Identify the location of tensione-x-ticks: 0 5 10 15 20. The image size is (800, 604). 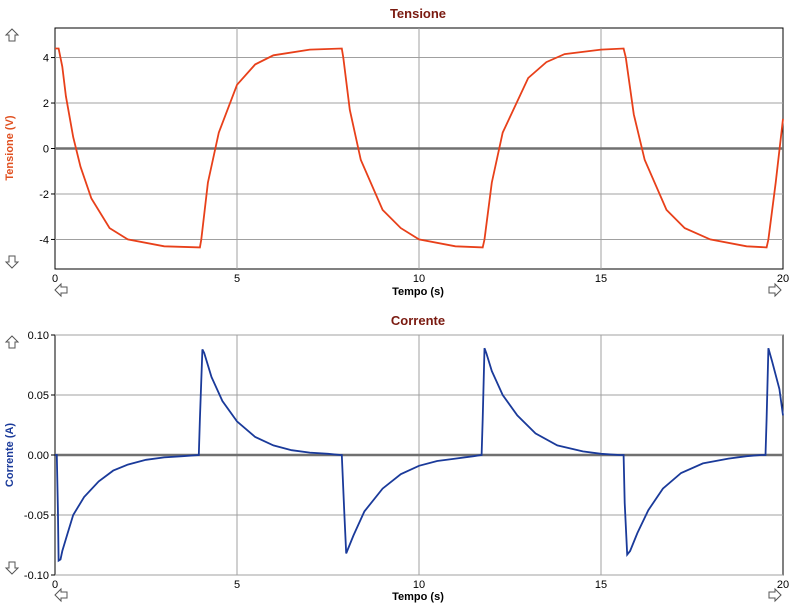
(420, 279).